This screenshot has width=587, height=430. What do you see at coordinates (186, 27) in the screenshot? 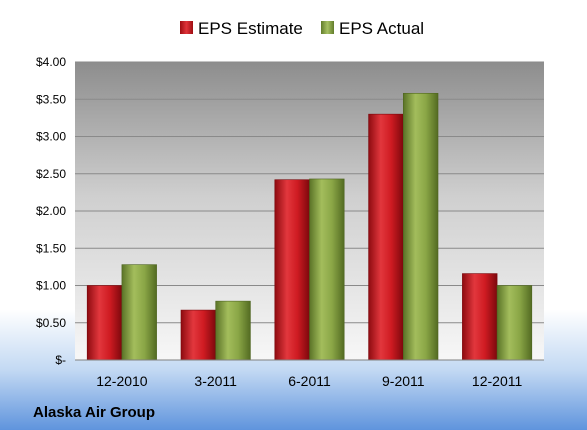
I see `legend-swatch-estimate` at bounding box center [186, 27].